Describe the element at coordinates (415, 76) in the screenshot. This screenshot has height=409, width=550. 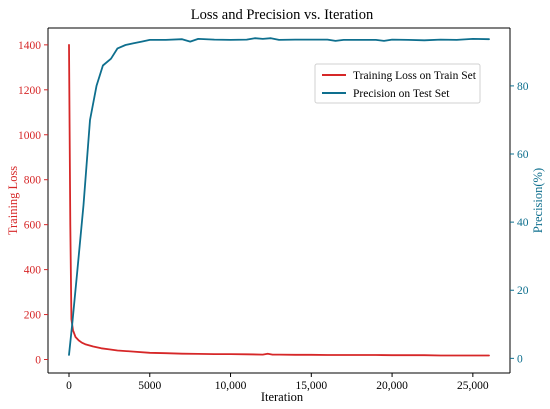
I see `legend-label: Training Loss on Train Set` at that location.